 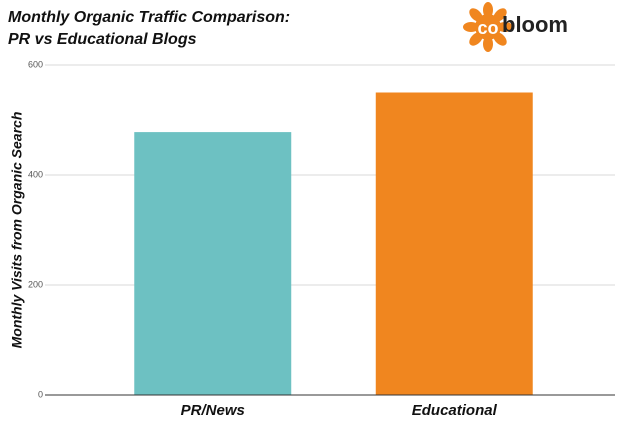 I want to click on x-tick-label: PR/News, so click(x=213, y=410).